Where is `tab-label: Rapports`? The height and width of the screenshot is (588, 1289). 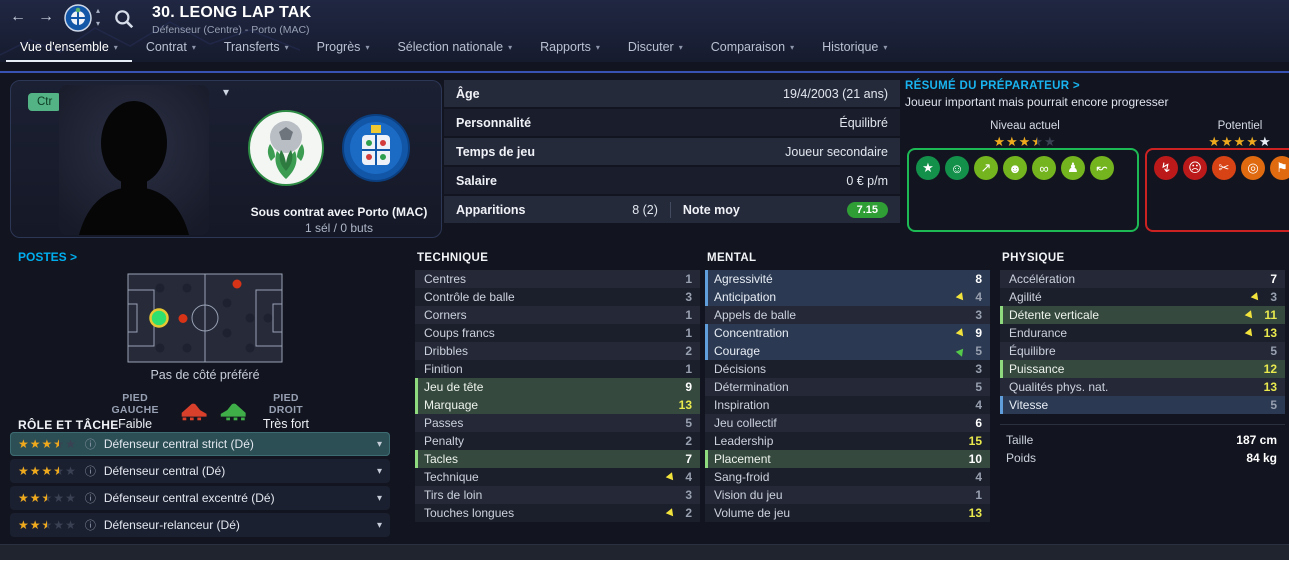 tab-label: Rapports is located at coordinates (565, 47).